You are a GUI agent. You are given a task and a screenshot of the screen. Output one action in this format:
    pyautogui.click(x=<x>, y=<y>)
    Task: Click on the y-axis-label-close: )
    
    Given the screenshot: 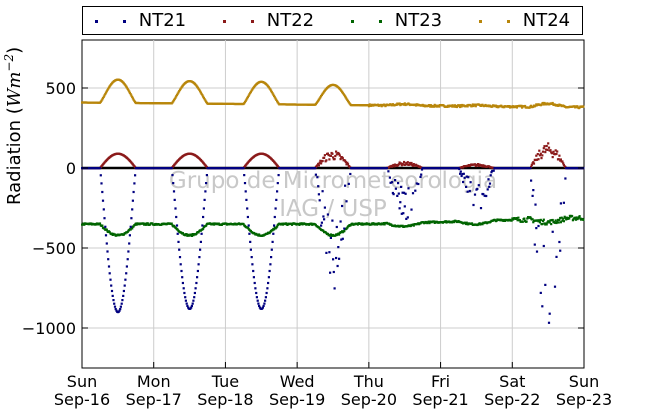 What is the action you would take?
    pyautogui.click(x=14, y=50)
    